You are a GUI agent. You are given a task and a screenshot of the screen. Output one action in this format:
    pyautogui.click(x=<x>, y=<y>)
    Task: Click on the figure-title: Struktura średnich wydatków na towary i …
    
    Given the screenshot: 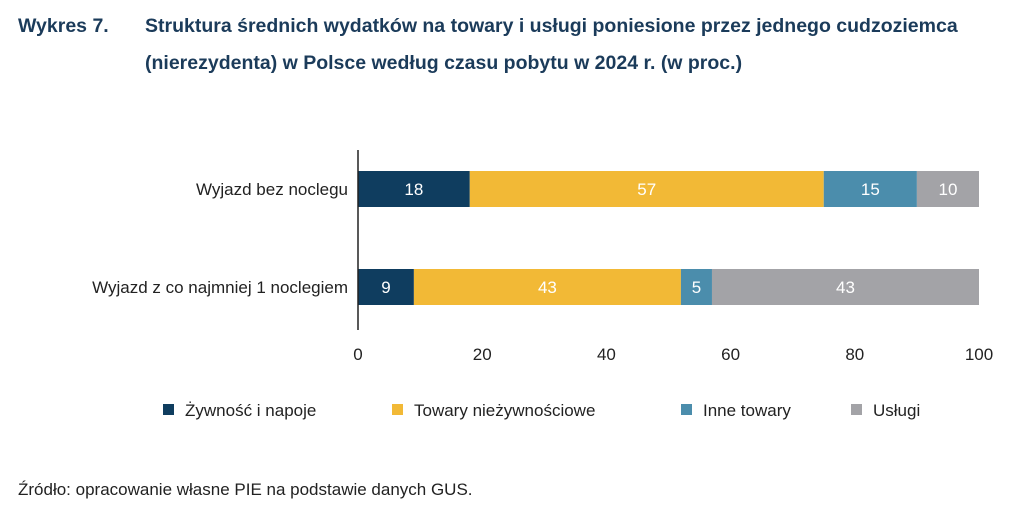 What is the action you would take?
    pyautogui.click(x=551, y=44)
    